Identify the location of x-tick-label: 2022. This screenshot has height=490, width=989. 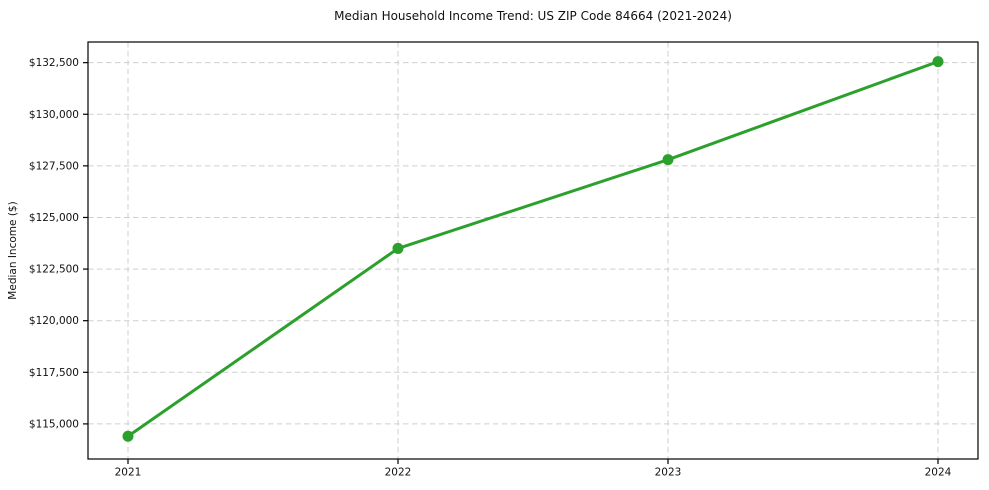
(398, 473).